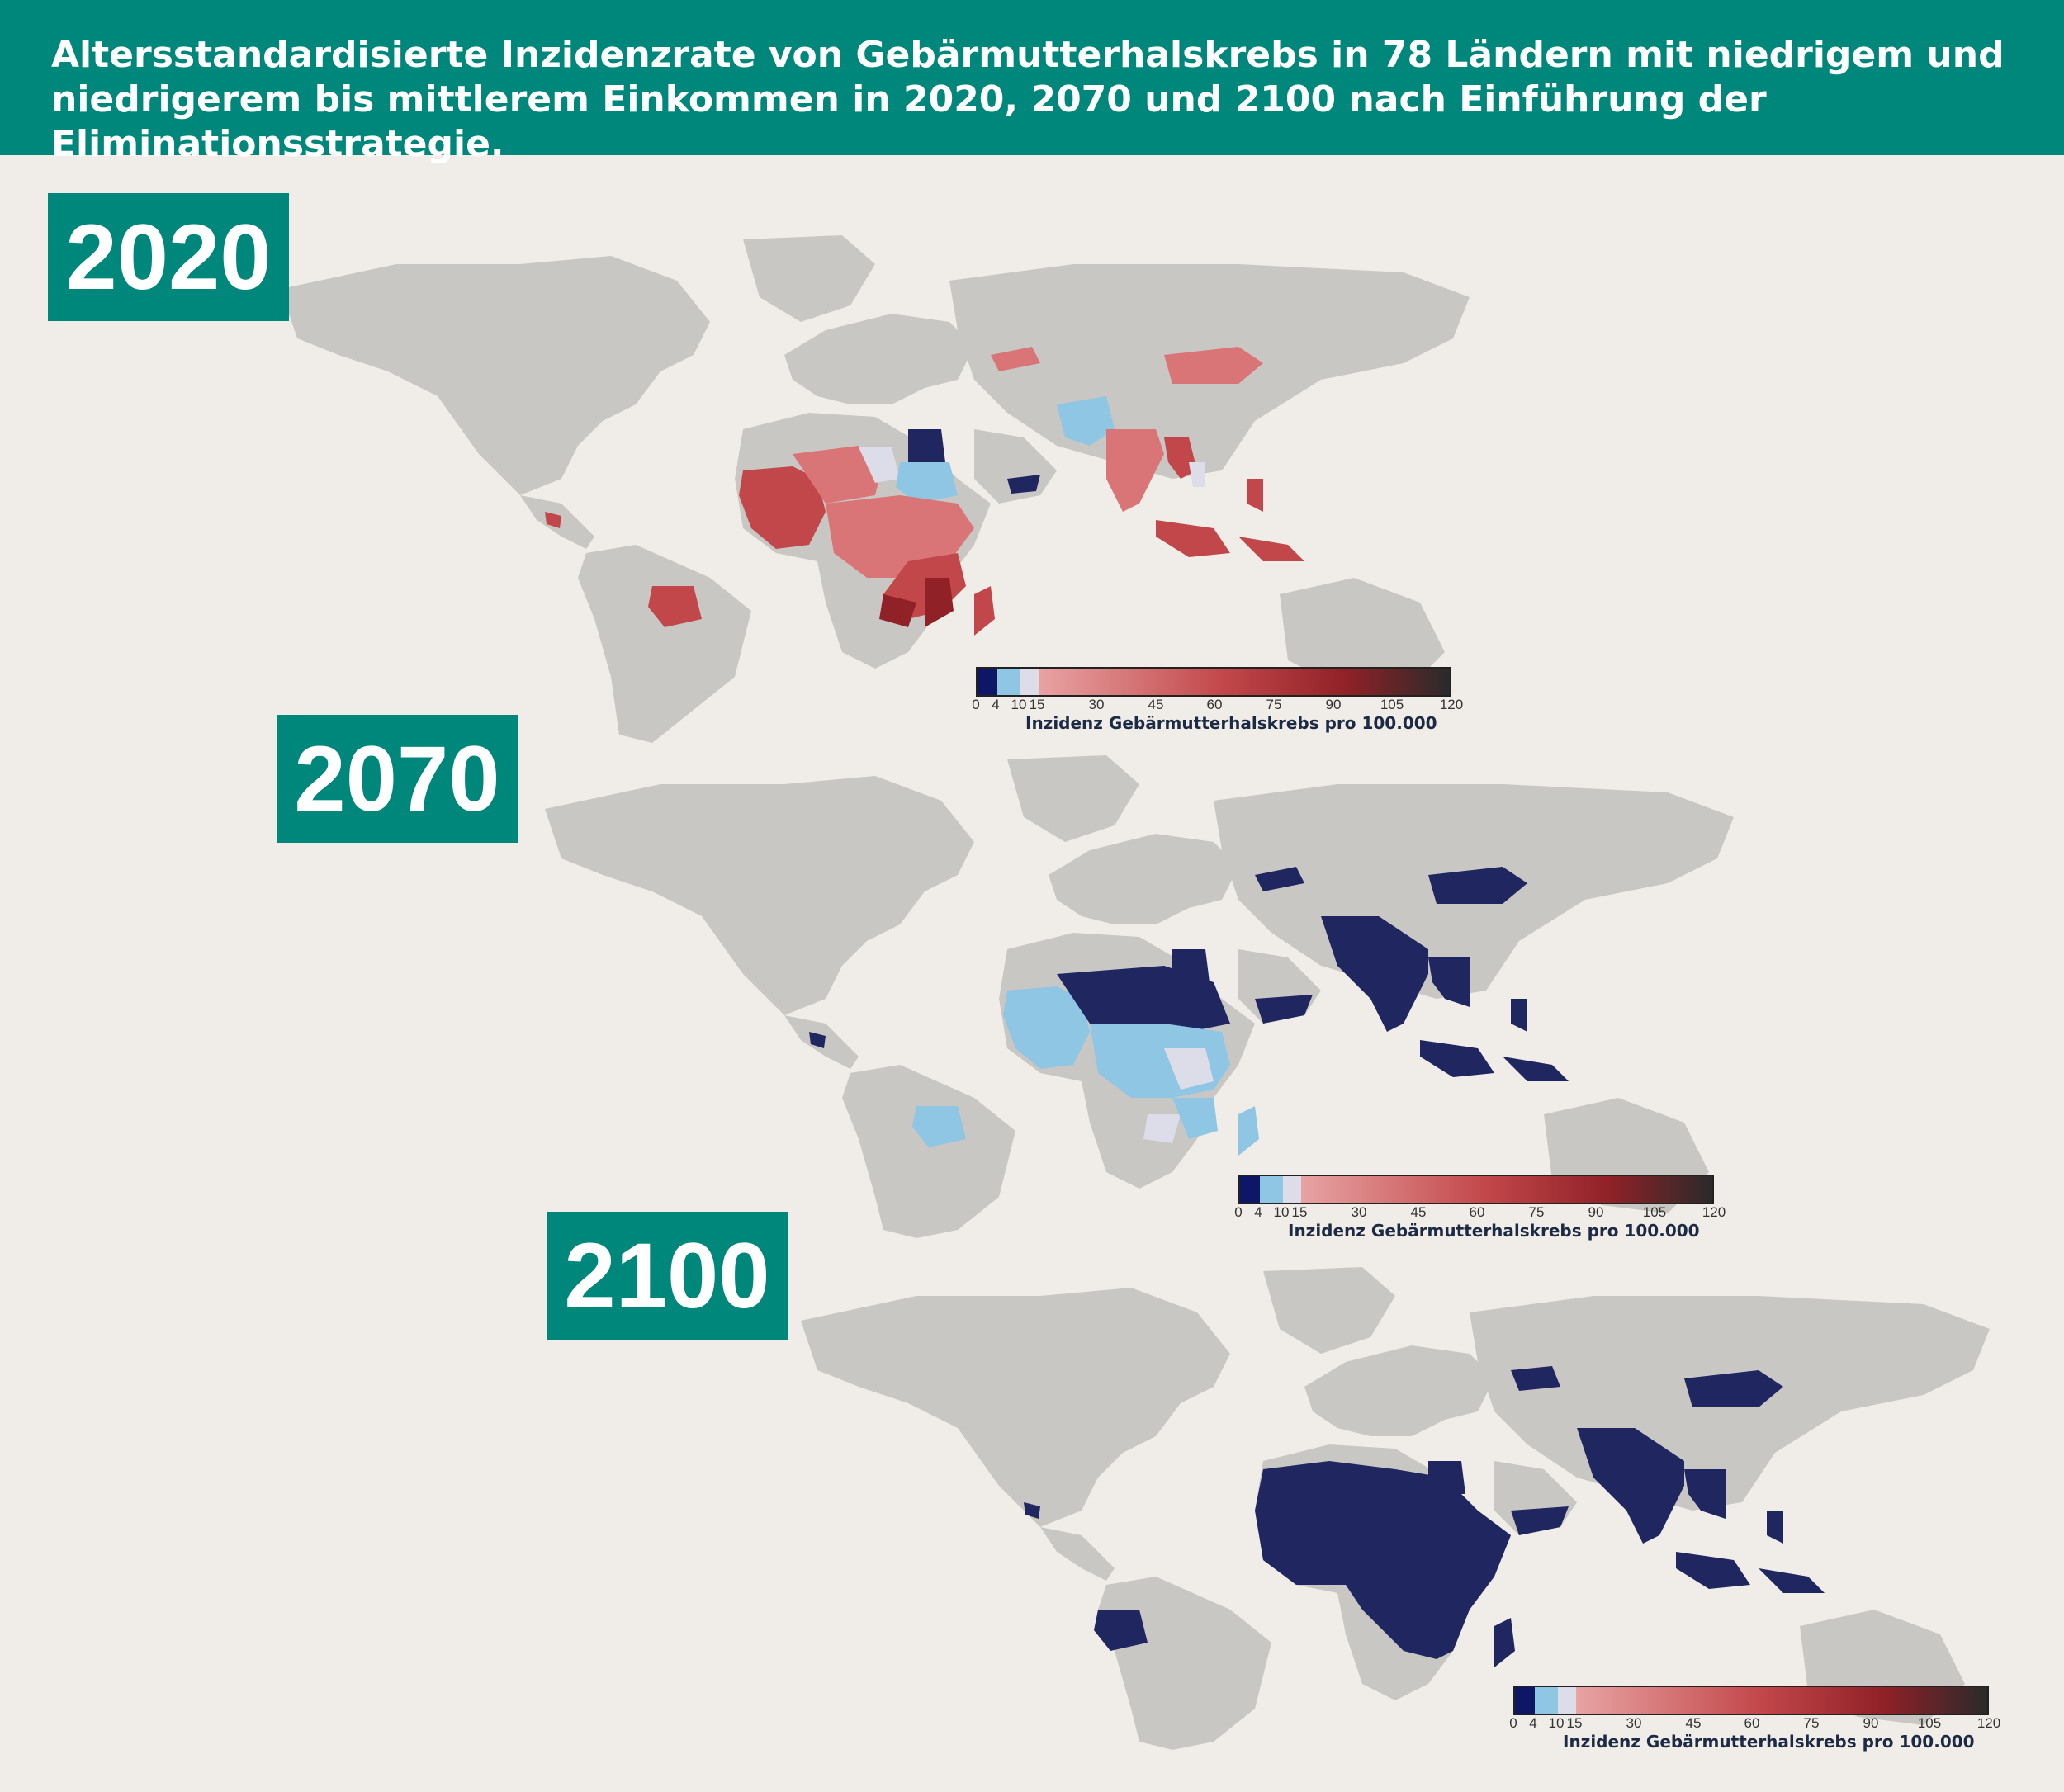  I want to click on year-label-2070: 2070, so click(397, 779).